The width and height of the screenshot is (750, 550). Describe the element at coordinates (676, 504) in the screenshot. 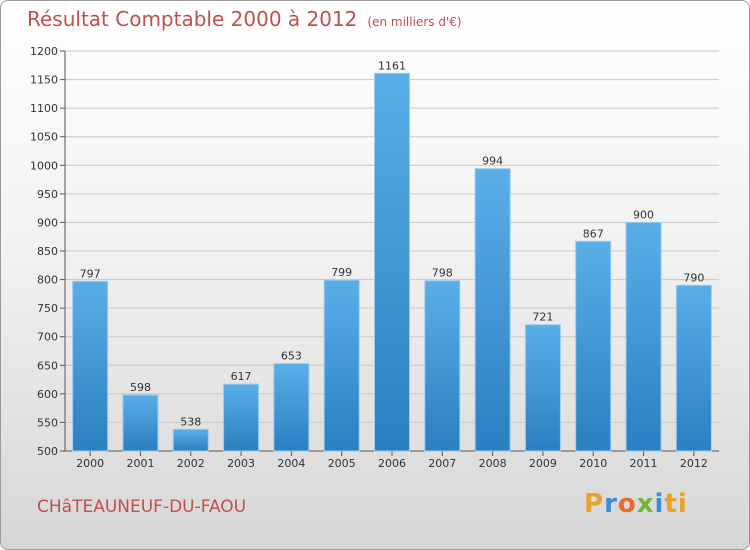

I see `logo-letter: ti` at that location.